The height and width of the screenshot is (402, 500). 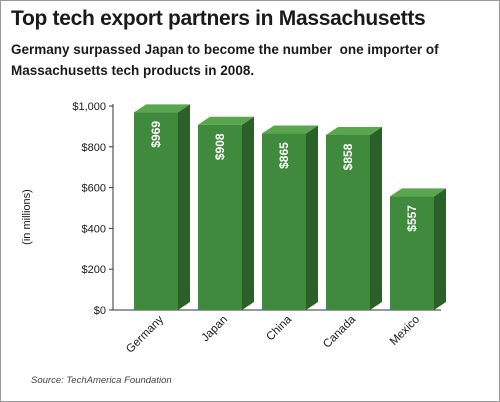 I want to click on x-category-label: China, so click(x=279, y=328).